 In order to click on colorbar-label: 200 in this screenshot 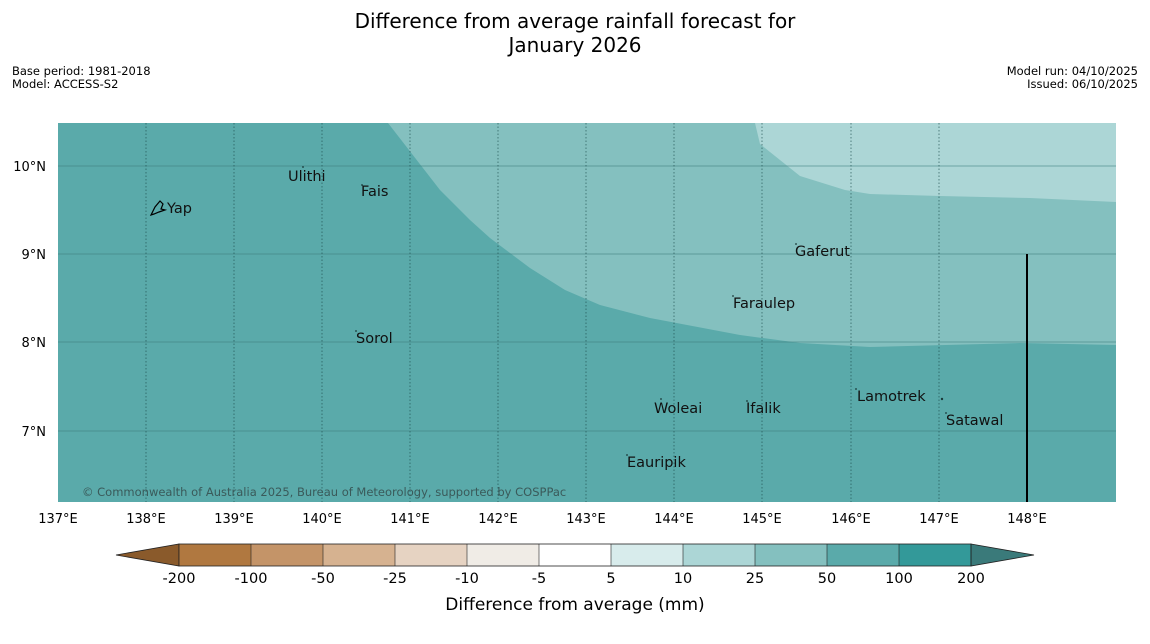, I will do `click(971, 579)`.